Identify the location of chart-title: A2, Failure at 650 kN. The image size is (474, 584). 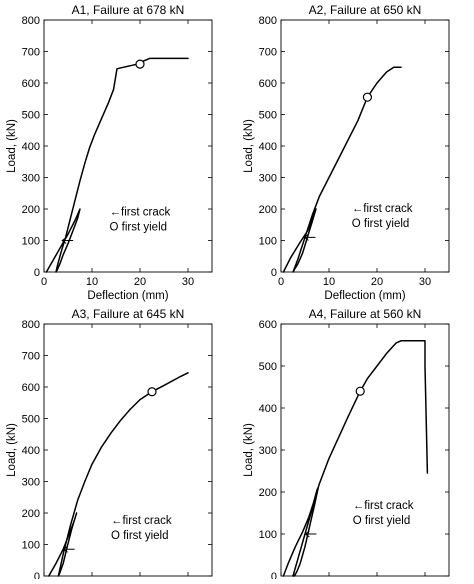
(365, 10).